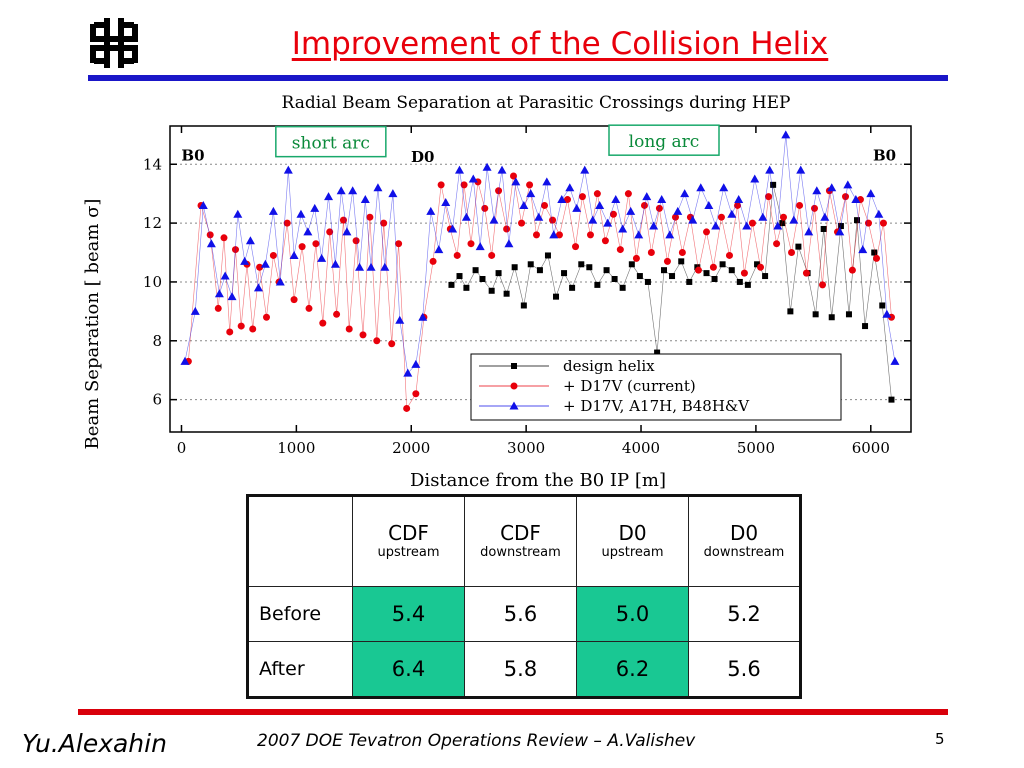  Describe the element at coordinates (641, 448) in the screenshot. I see `x-tick-label: 4000` at that location.